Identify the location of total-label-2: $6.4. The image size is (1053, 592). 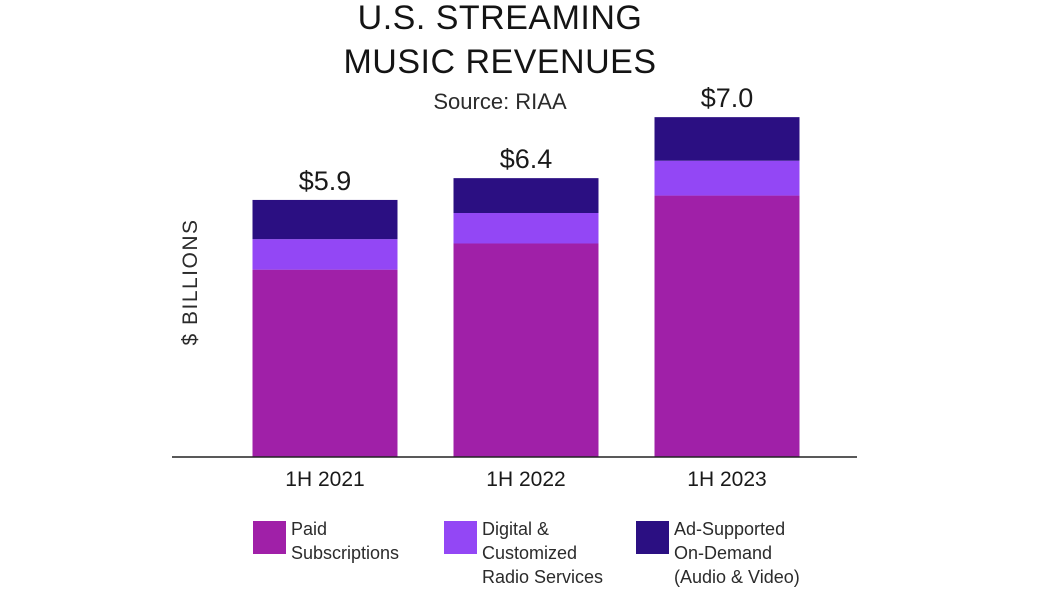
(526, 159).